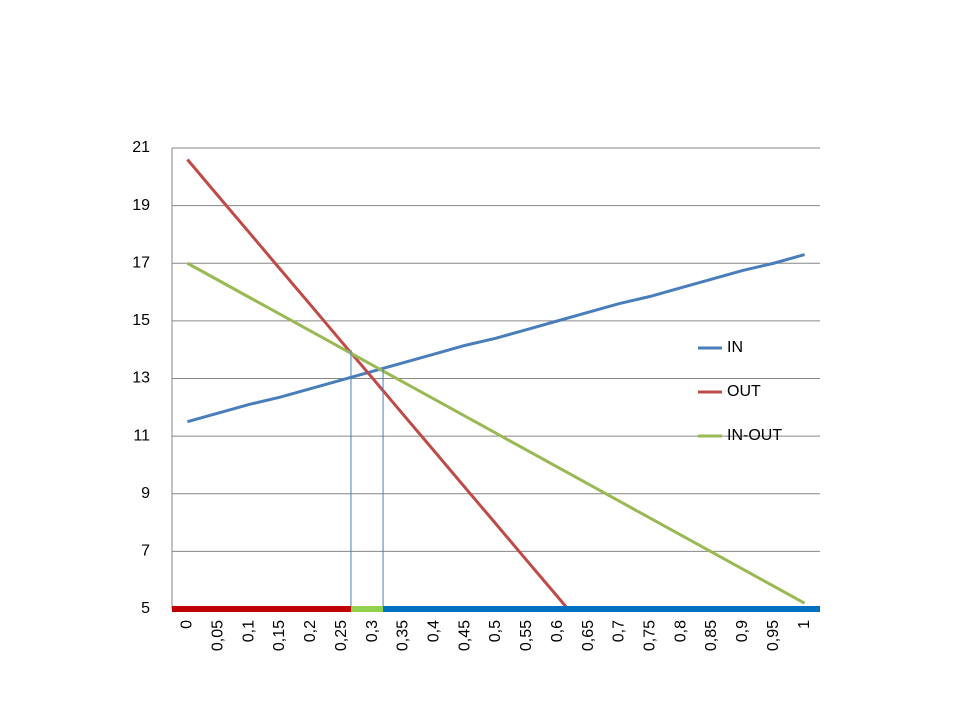 The image size is (960, 720). I want to click on y-tick-label: 17, so click(141, 262).